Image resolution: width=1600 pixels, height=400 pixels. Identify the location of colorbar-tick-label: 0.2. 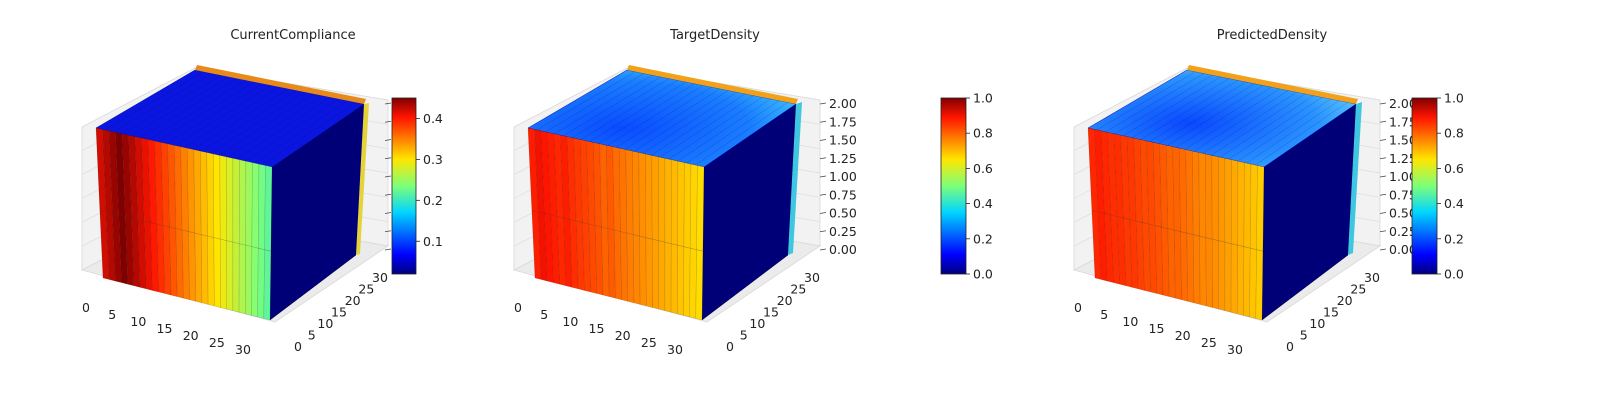
(1454, 238).